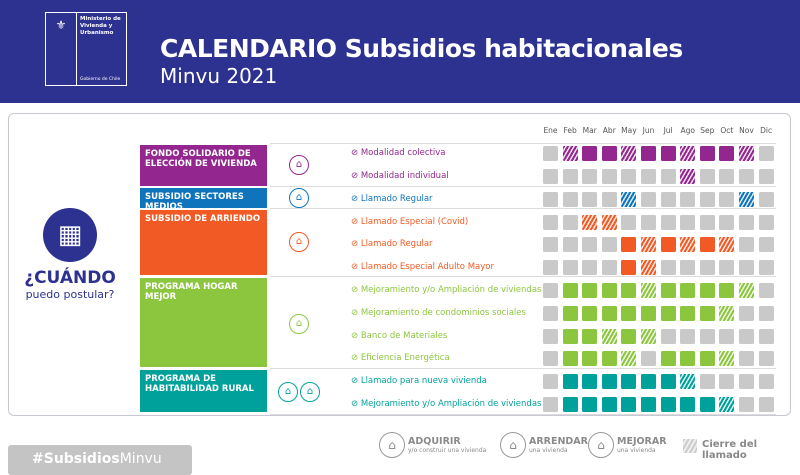 This screenshot has width=800, height=475. Describe the element at coordinates (419, 381) in the screenshot. I see `subsidy-item: ⊘ Llamado para nueva vivienda` at that location.